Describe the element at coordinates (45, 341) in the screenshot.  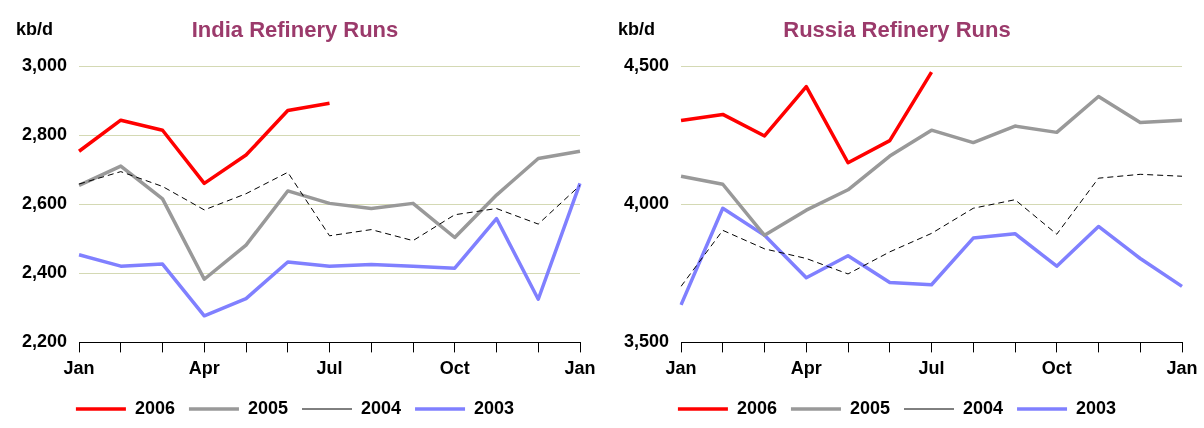
I see `y-tick-label: 2,200` at that location.